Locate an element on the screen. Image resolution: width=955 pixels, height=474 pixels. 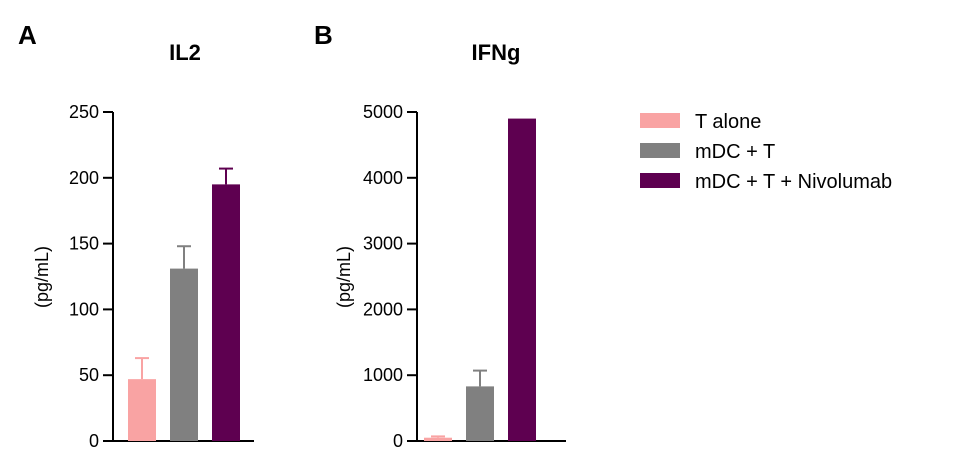
y-tick-label: 2000 is located at coordinates (383, 309).